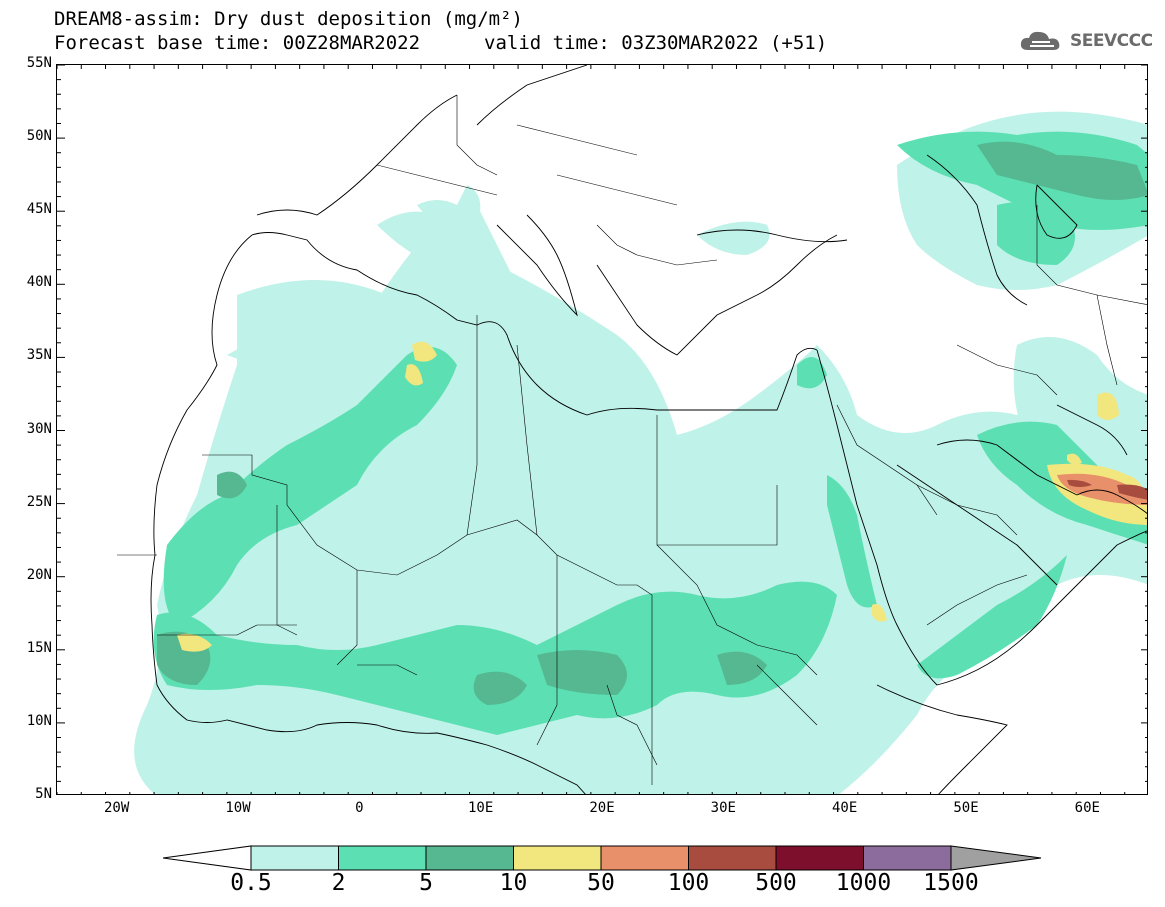 This screenshot has height=907, width=1165. What do you see at coordinates (863, 883) in the screenshot?
I see `colorbar-label: 1000` at bounding box center [863, 883].